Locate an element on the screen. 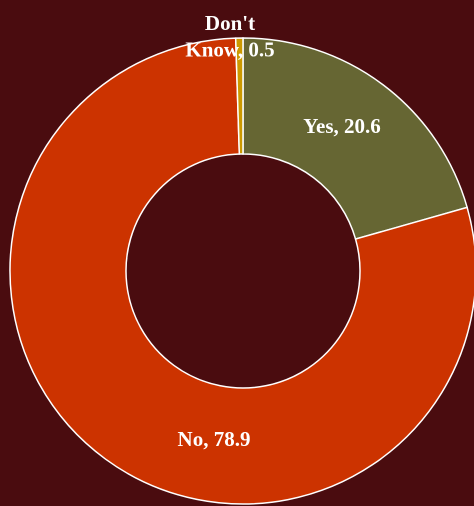 This screenshot has width=474, height=506. data-label-don-t-know: Don't Know, 0.5 is located at coordinates (229, 36).